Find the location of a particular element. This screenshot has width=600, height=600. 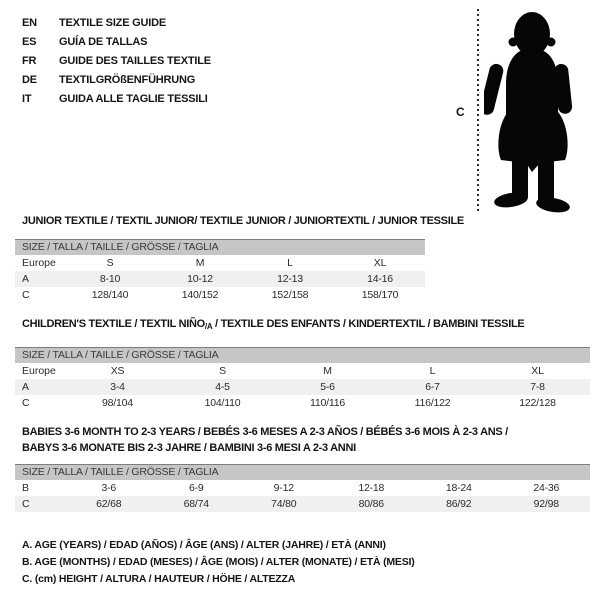

age-cell: 7-8 is located at coordinates (537, 387).